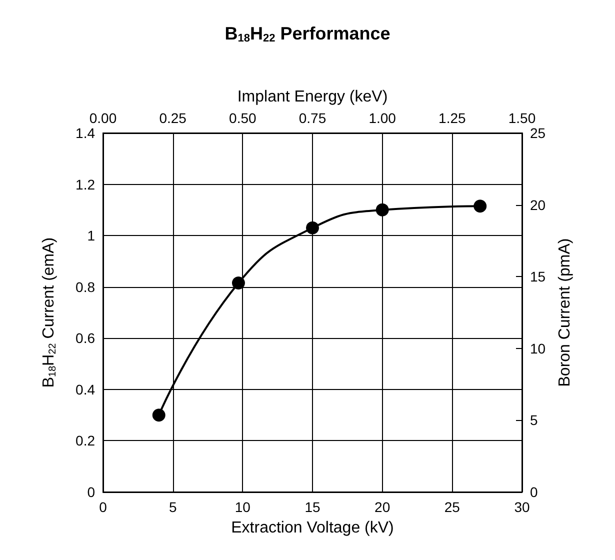 This screenshot has width=615, height=560. Describe the element at coordinates (382, 507) in the screenshot. I see `x-tick-label: 20` at that location.